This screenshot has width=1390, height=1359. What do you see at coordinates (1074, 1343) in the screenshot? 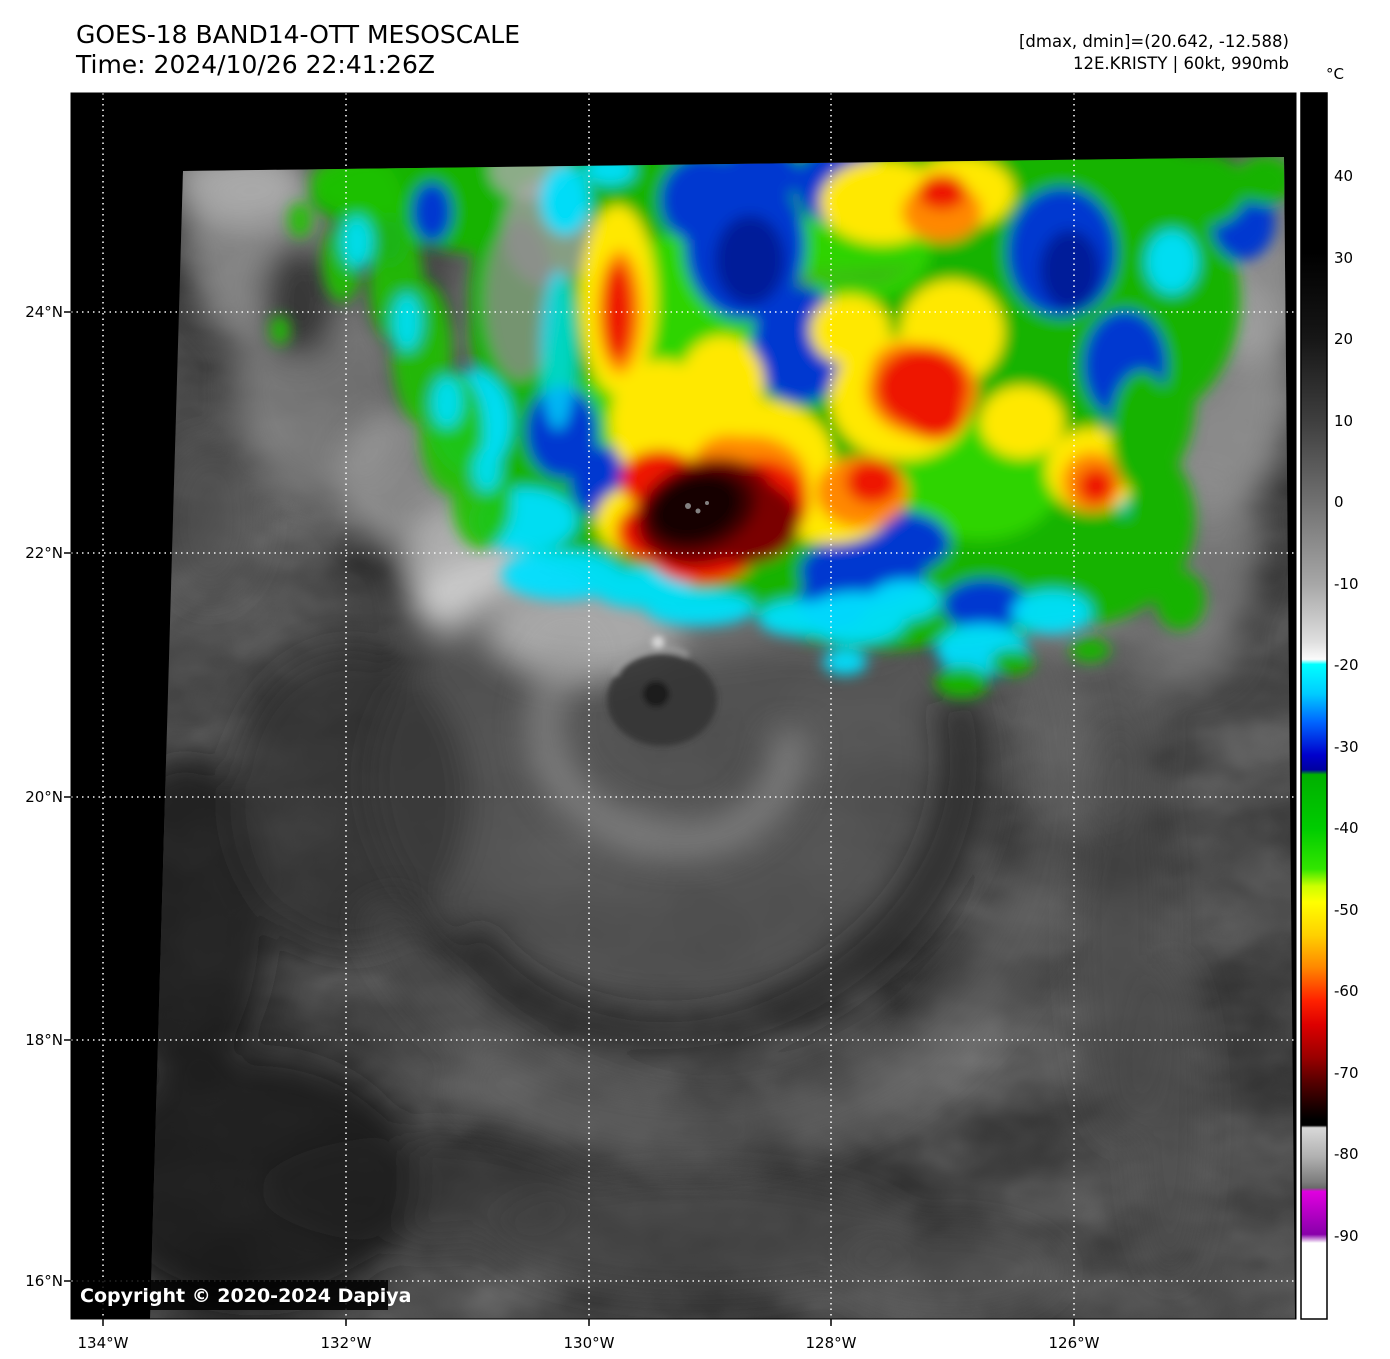
I see `lon-label: 126°W` at bounding box center [1074, 1343].